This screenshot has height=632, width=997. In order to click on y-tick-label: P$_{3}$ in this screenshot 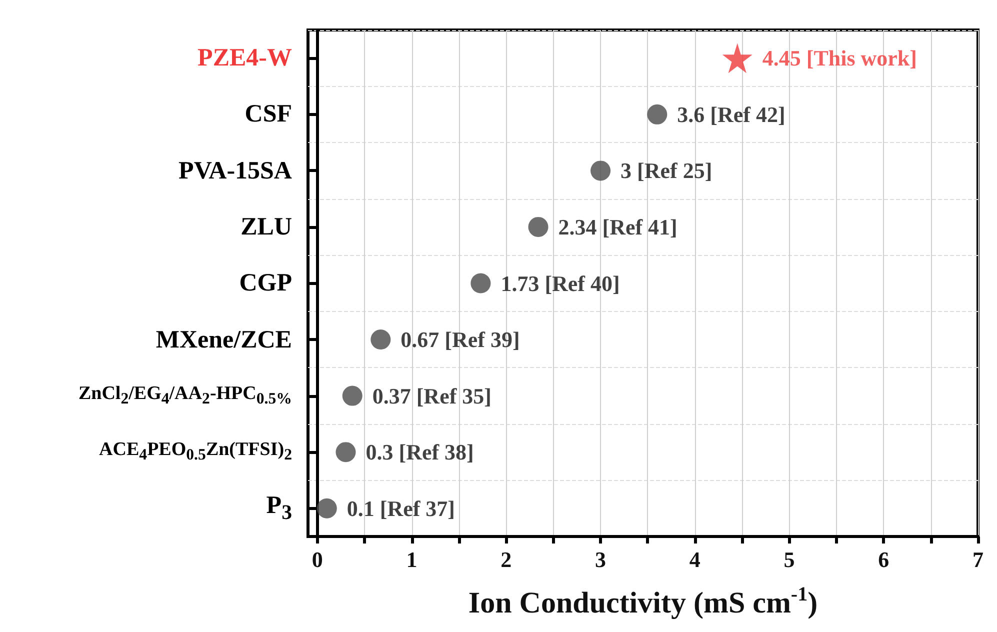, I will do `click(279, 508)`.